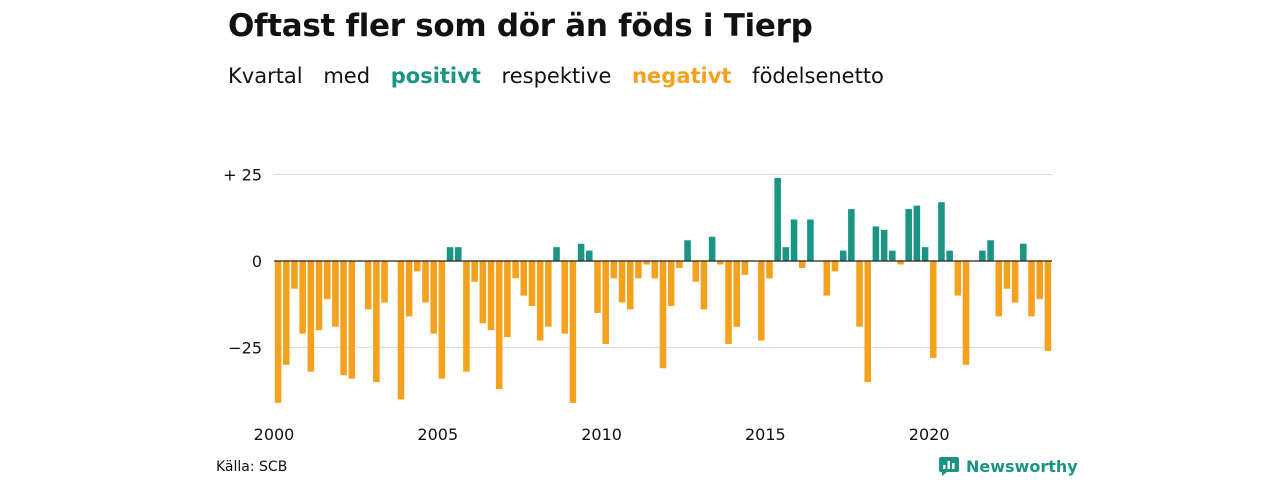 This screenshot has height=480, width=1280. What do you see at coordinates (245, 348) in the screenshot?
I see `y-tick-label: −25` at bounding box center [245, 348].